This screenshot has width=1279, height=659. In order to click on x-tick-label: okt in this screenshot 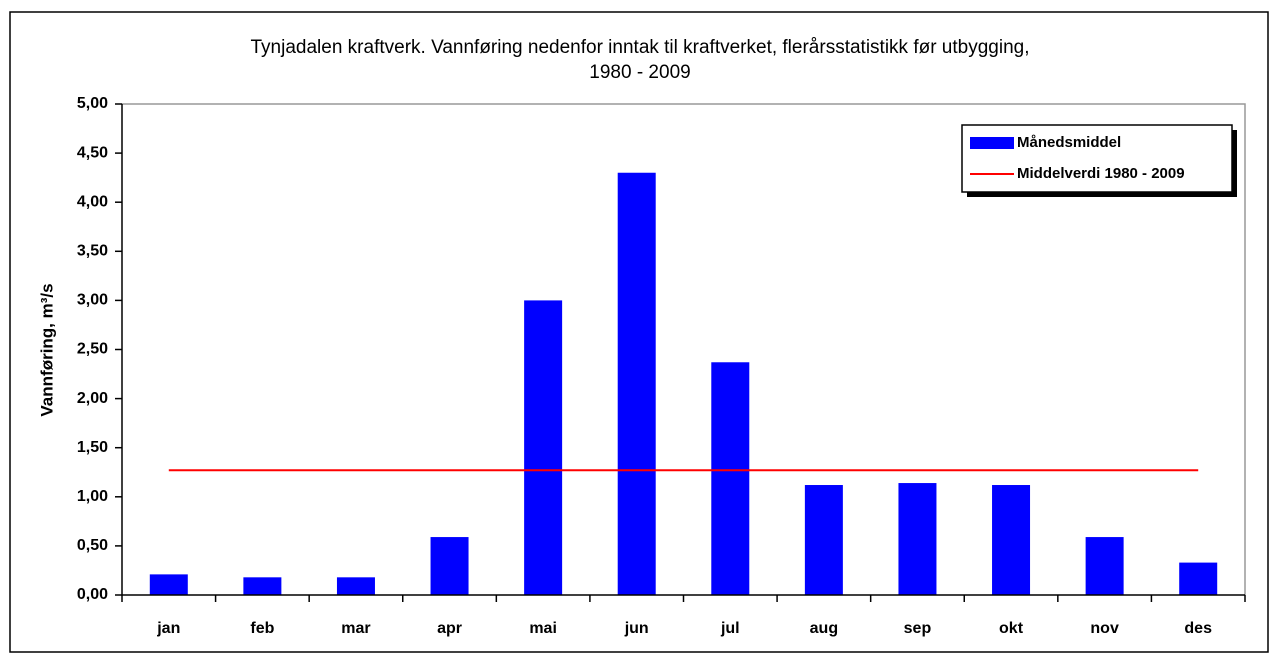, I will do `click(1011, 628)`.